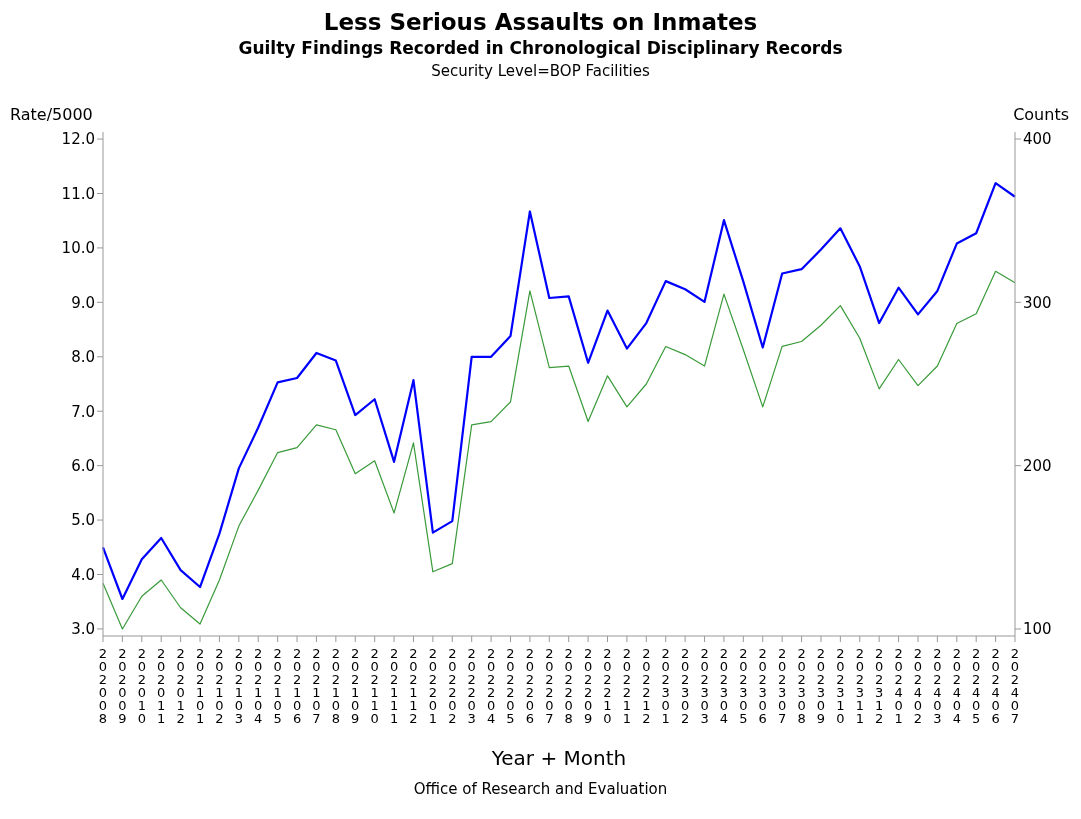 Image resolution: width=1081 pixels, height=819 pixels. I want to click on x-tick-label: 202211, so click(627, 686).